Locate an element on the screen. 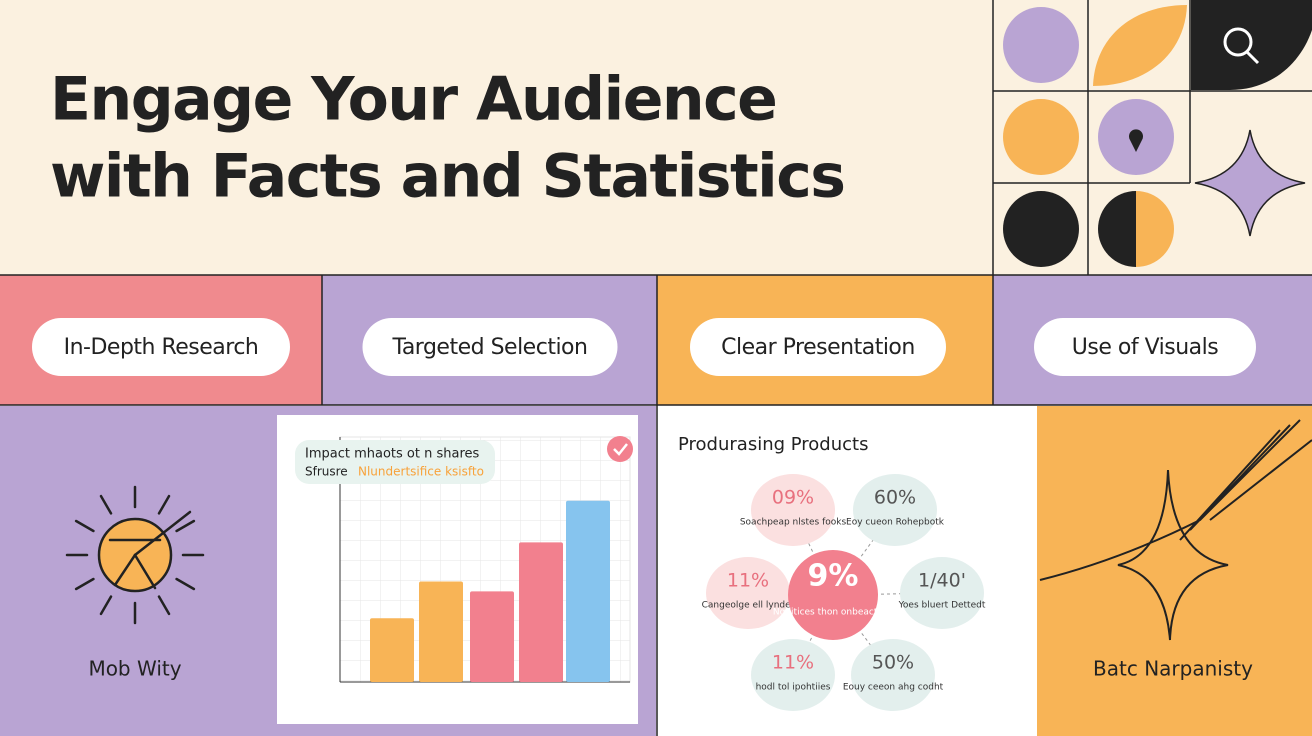  connector is located at coordinates (863, 635).